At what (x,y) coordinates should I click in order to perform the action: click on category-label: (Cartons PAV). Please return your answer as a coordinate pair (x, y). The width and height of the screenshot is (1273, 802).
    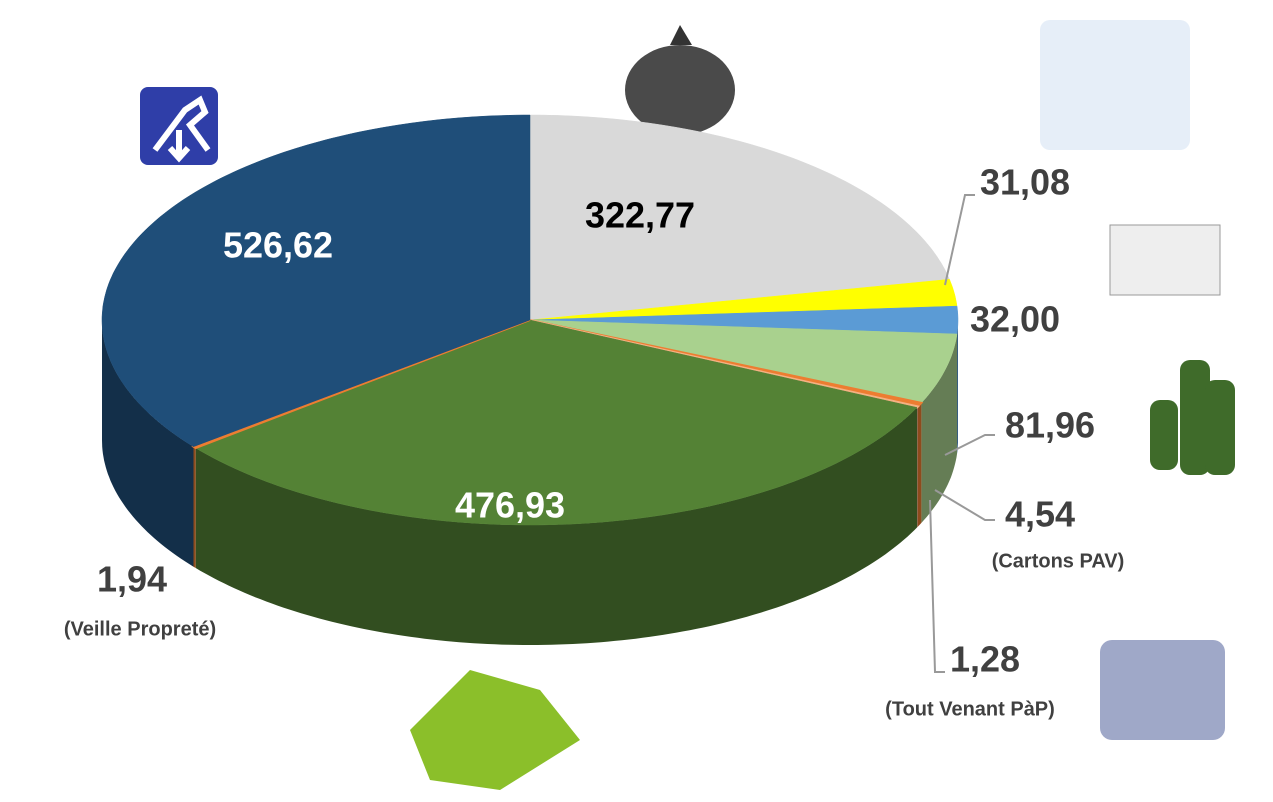
    Looking at the image, I should click on (1058, 561).